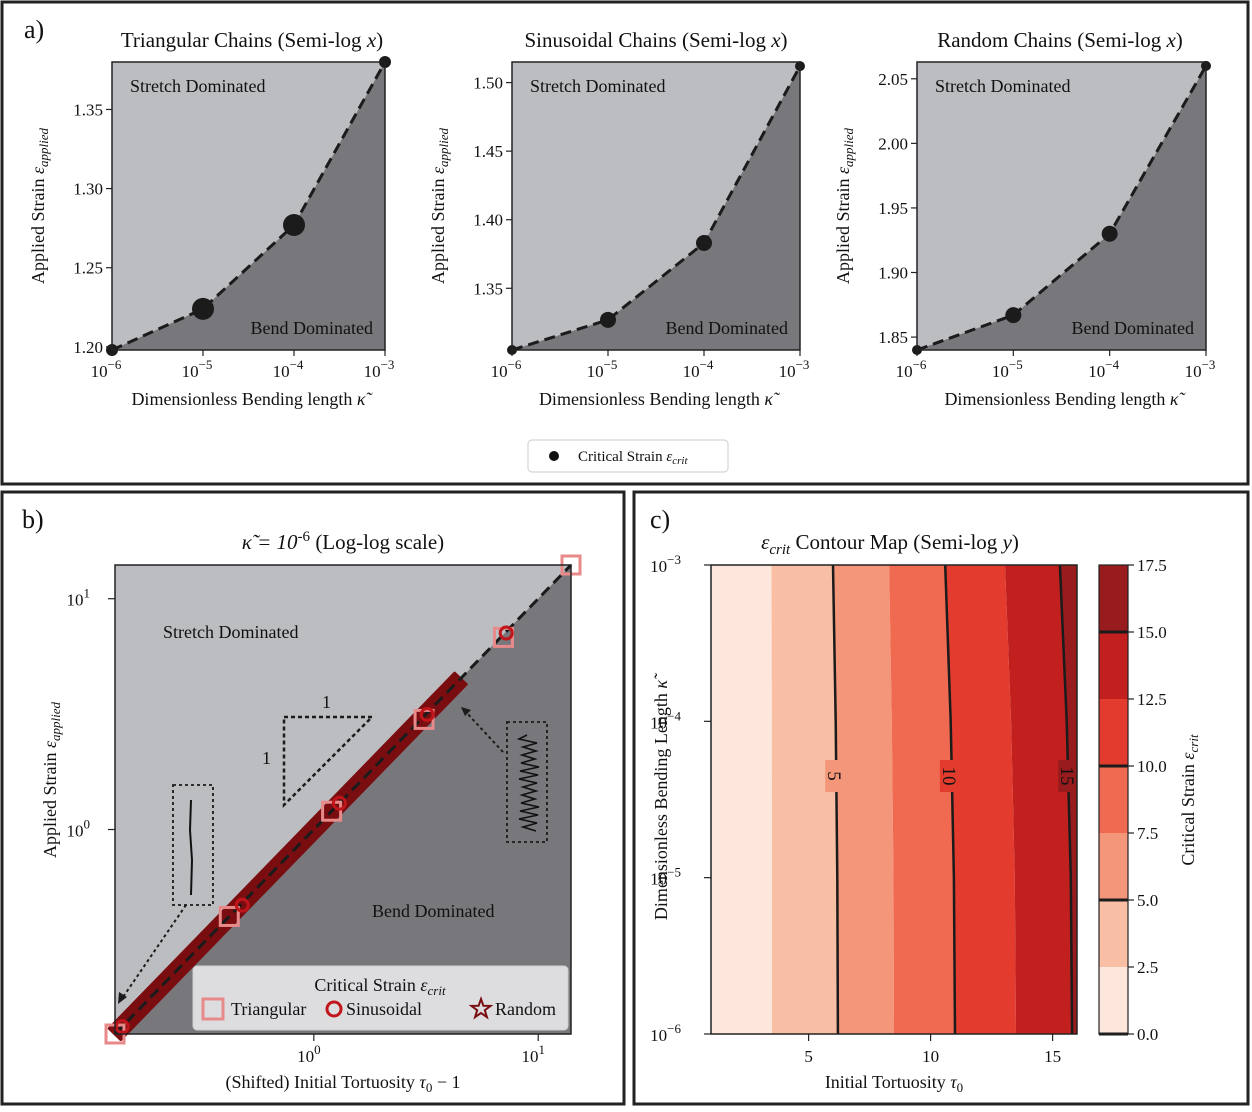 Image resolution: width=1252 pixels, height=1112 pixels. I want to click on colorbar-tick-label: 12.5, so click(1152, 699).